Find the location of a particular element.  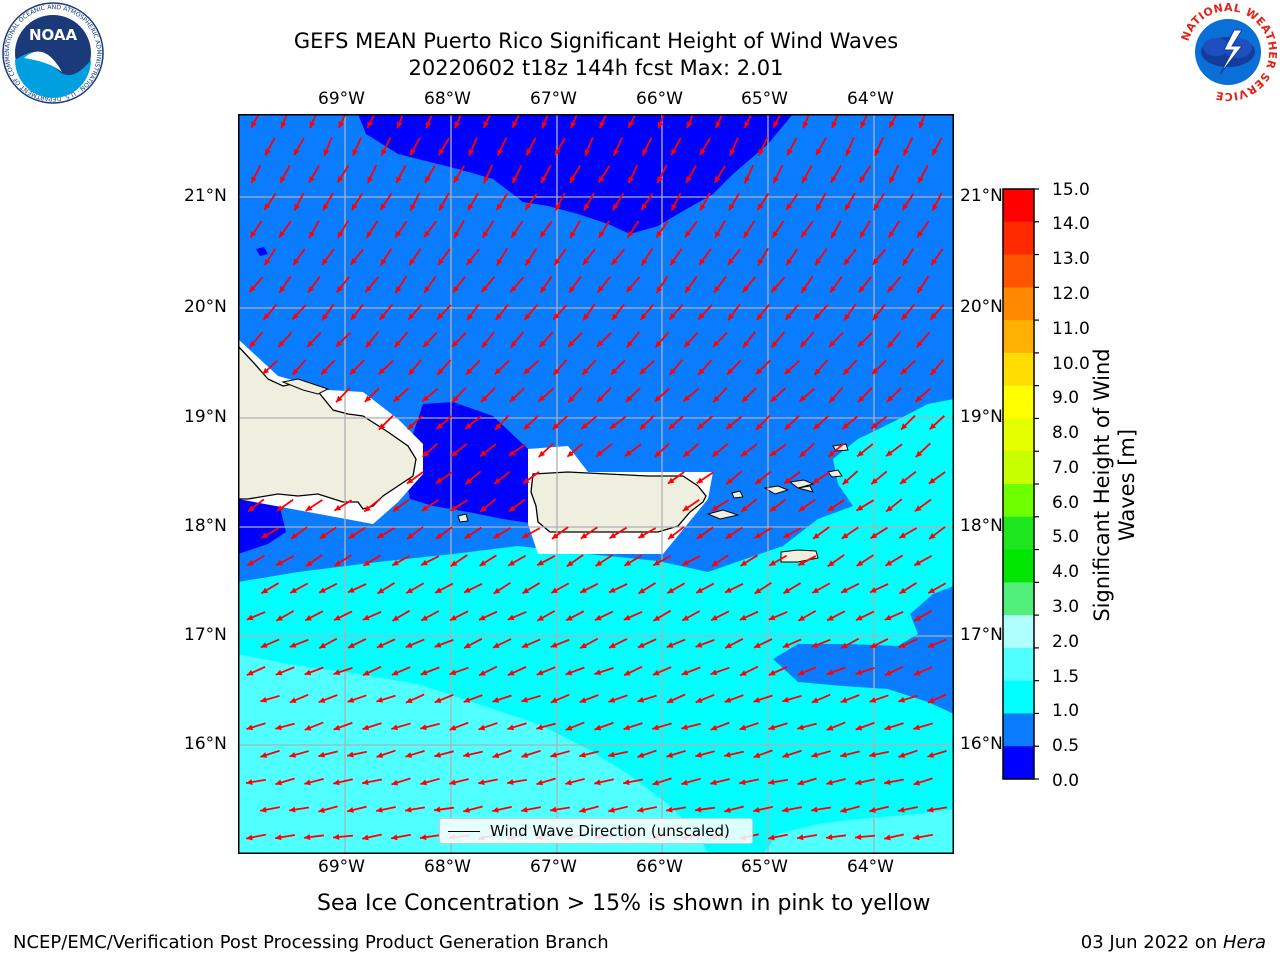

cbar-label-0: 0.0 is located at coordinates (1066, 781).